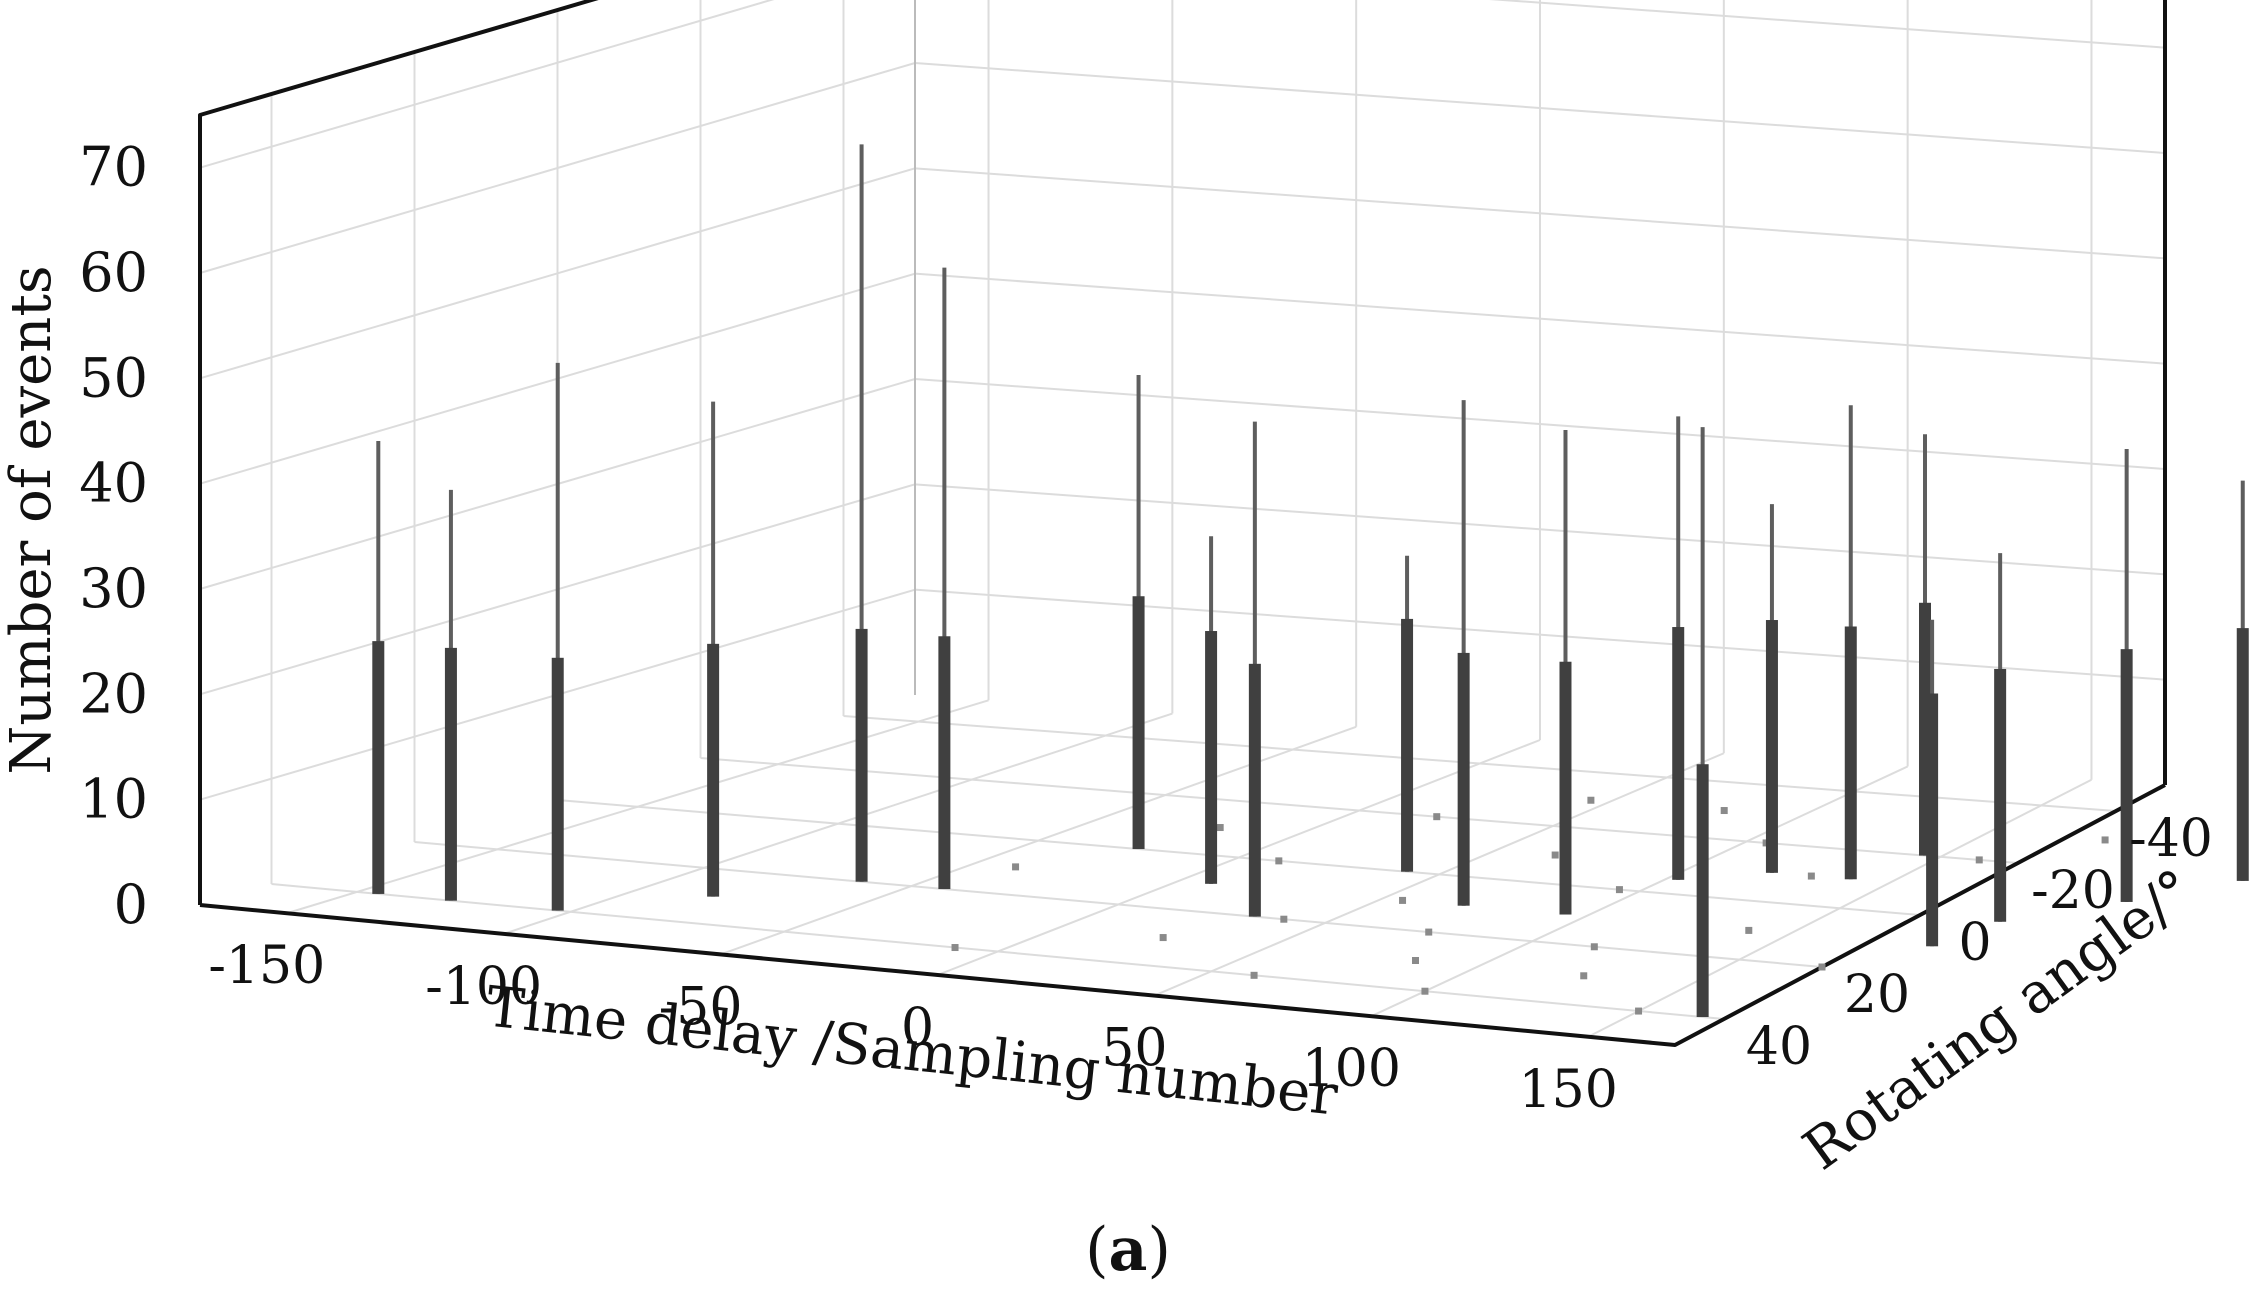 The width and height of the screenshot is (2255, 1310). I want to click on y-tick-label: 0, so click(1974, 943).